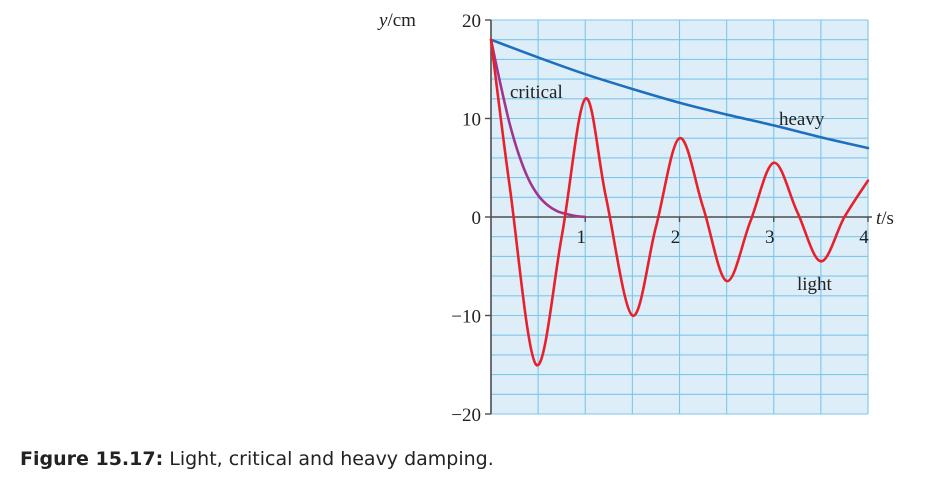  What do you see at coordinates (477, 218) in the screenshot?
I see `y-tick-label: 0` at bounding box center [477, 218].